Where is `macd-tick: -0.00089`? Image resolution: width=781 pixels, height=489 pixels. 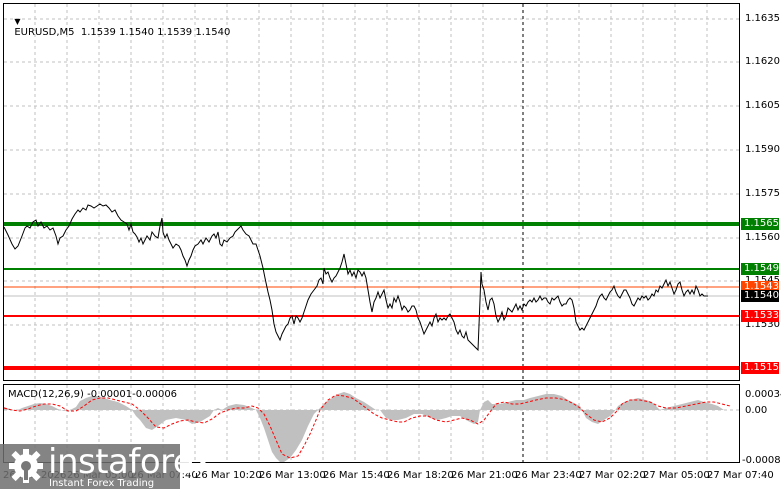
macd-tick: -0.00089 is located at coordinates (761, 460).